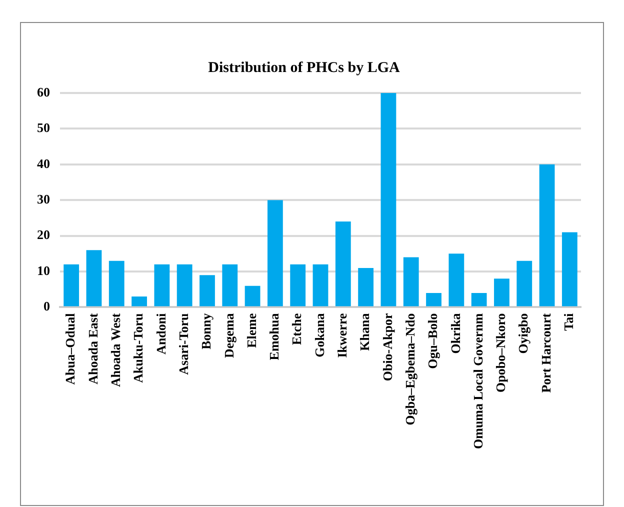 The width and height of the screenshot is (624, 507). I want to click on x-tick-label: Obio-Akpor, so click(387, 347).